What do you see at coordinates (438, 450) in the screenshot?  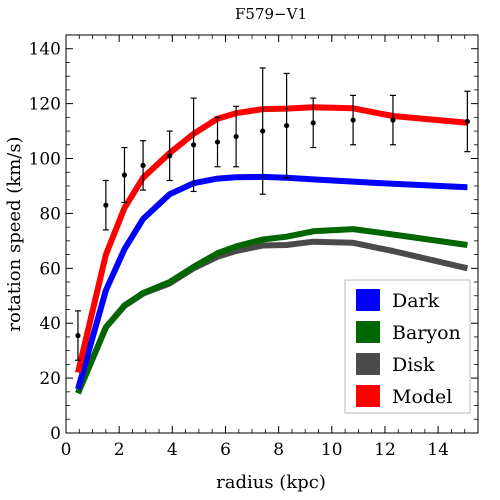 I see `x-tick-label: 14` at bounding box center [438, 450].